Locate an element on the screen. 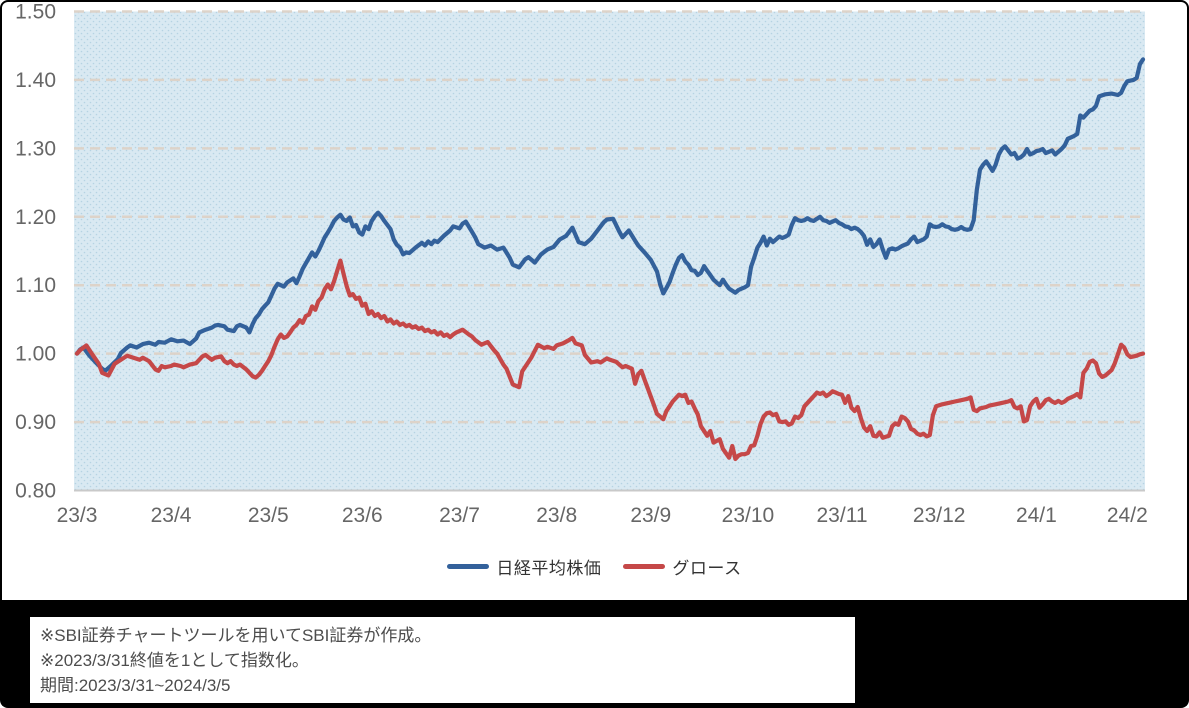  legend-label-nikkei: 日経平均株価 is located at coordinates (549, 568).